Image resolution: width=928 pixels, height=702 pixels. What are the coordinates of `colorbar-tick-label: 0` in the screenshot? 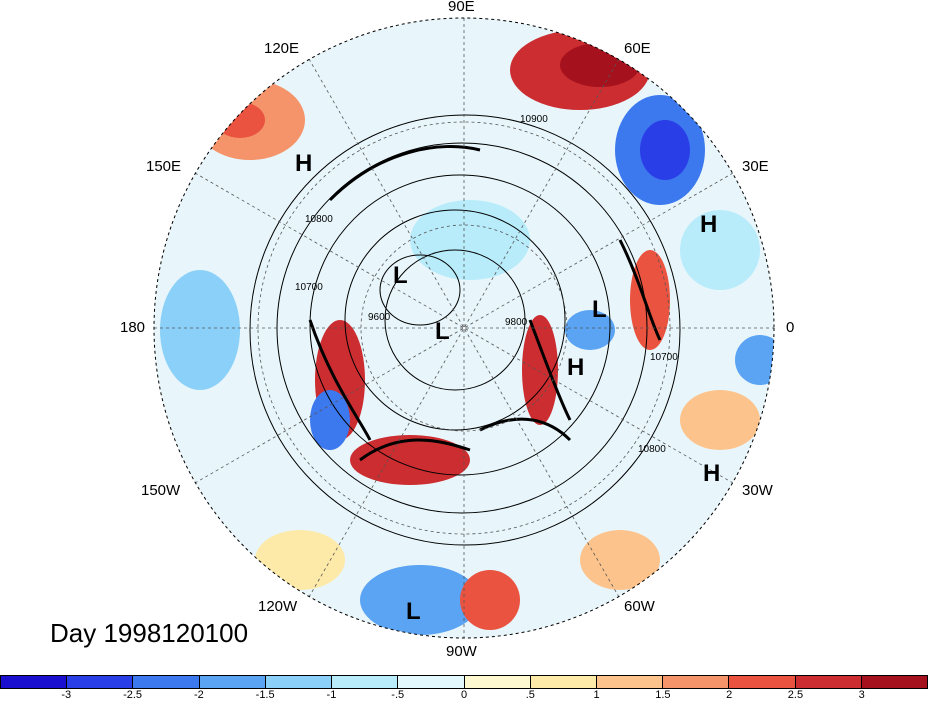 It's located at (464, 695).